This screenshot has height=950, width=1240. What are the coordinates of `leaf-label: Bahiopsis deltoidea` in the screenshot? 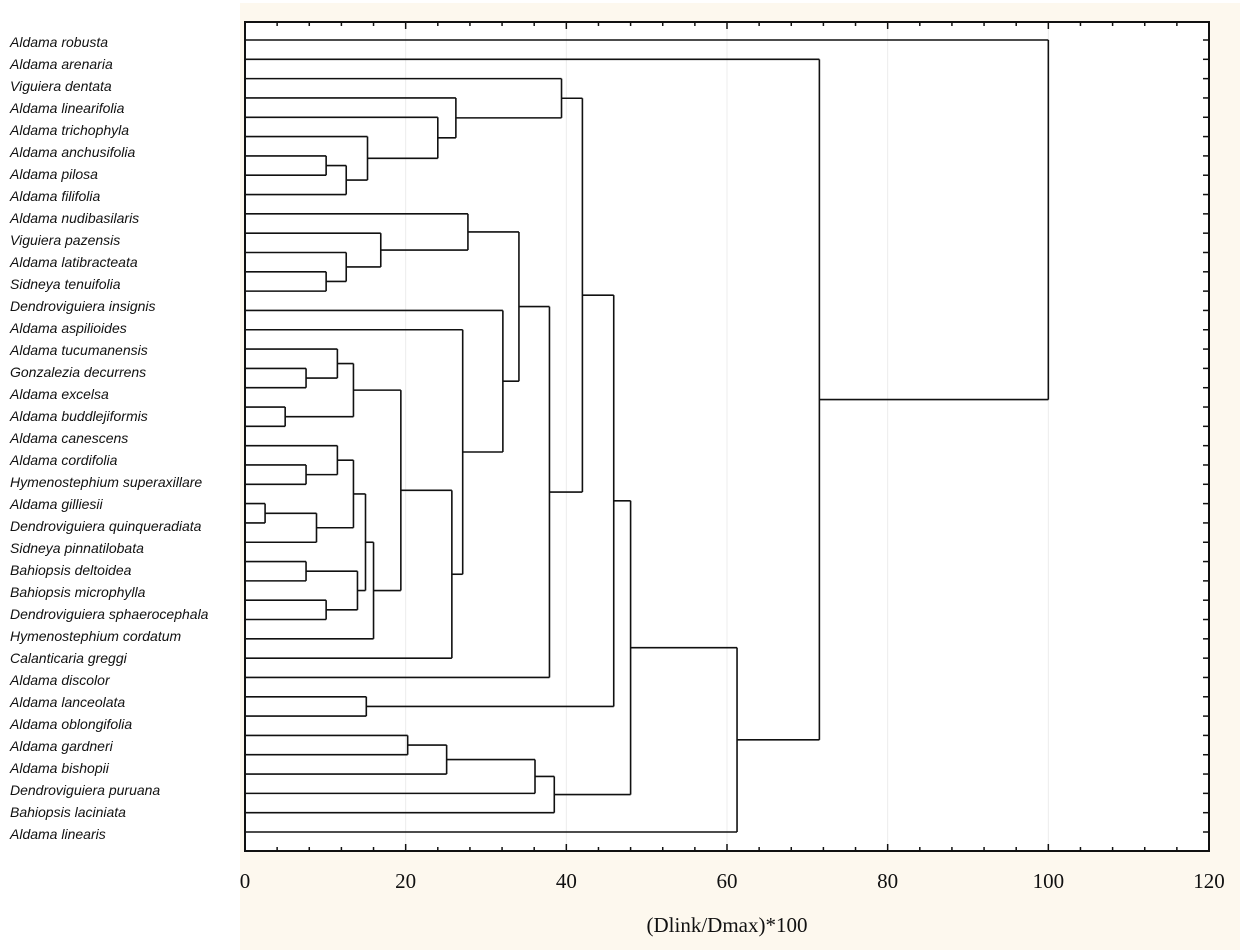 It's located at (71, 570).